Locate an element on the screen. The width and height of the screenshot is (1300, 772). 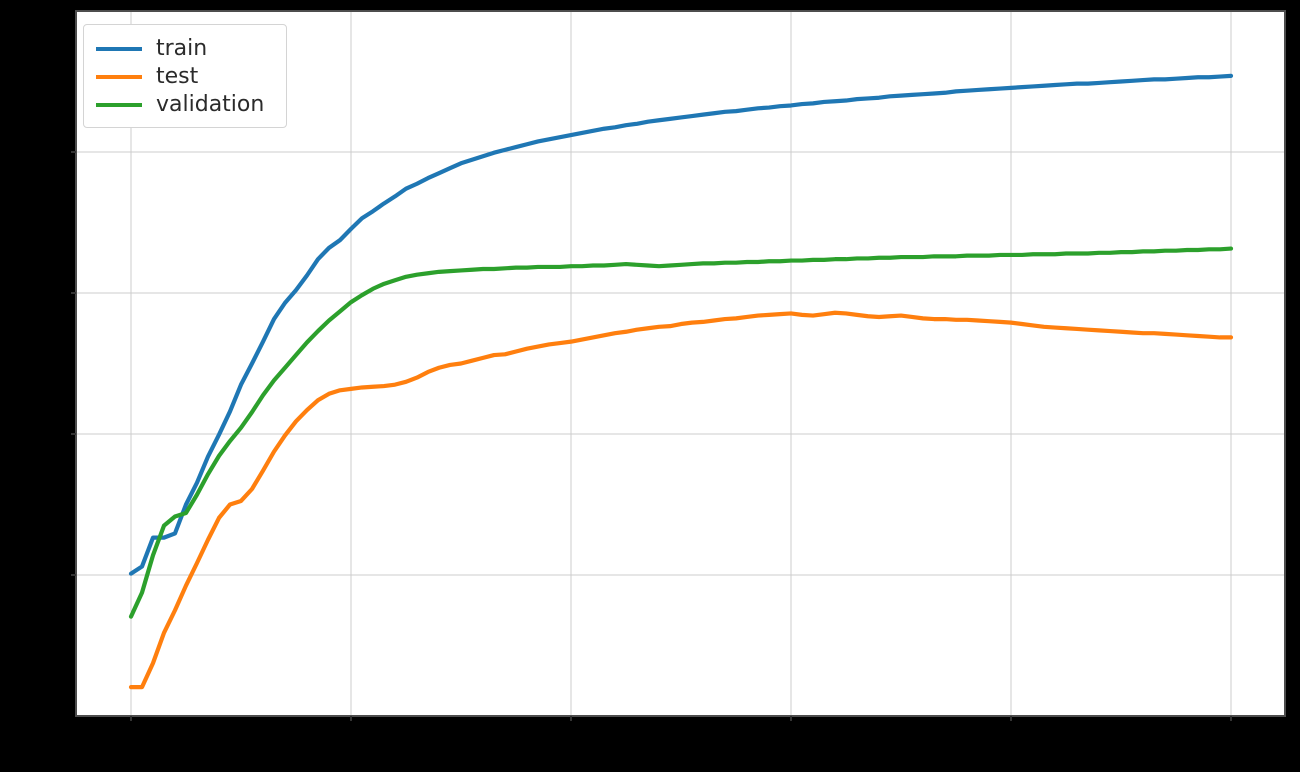
legend-swatch-test is located at coordinates (119, 77).